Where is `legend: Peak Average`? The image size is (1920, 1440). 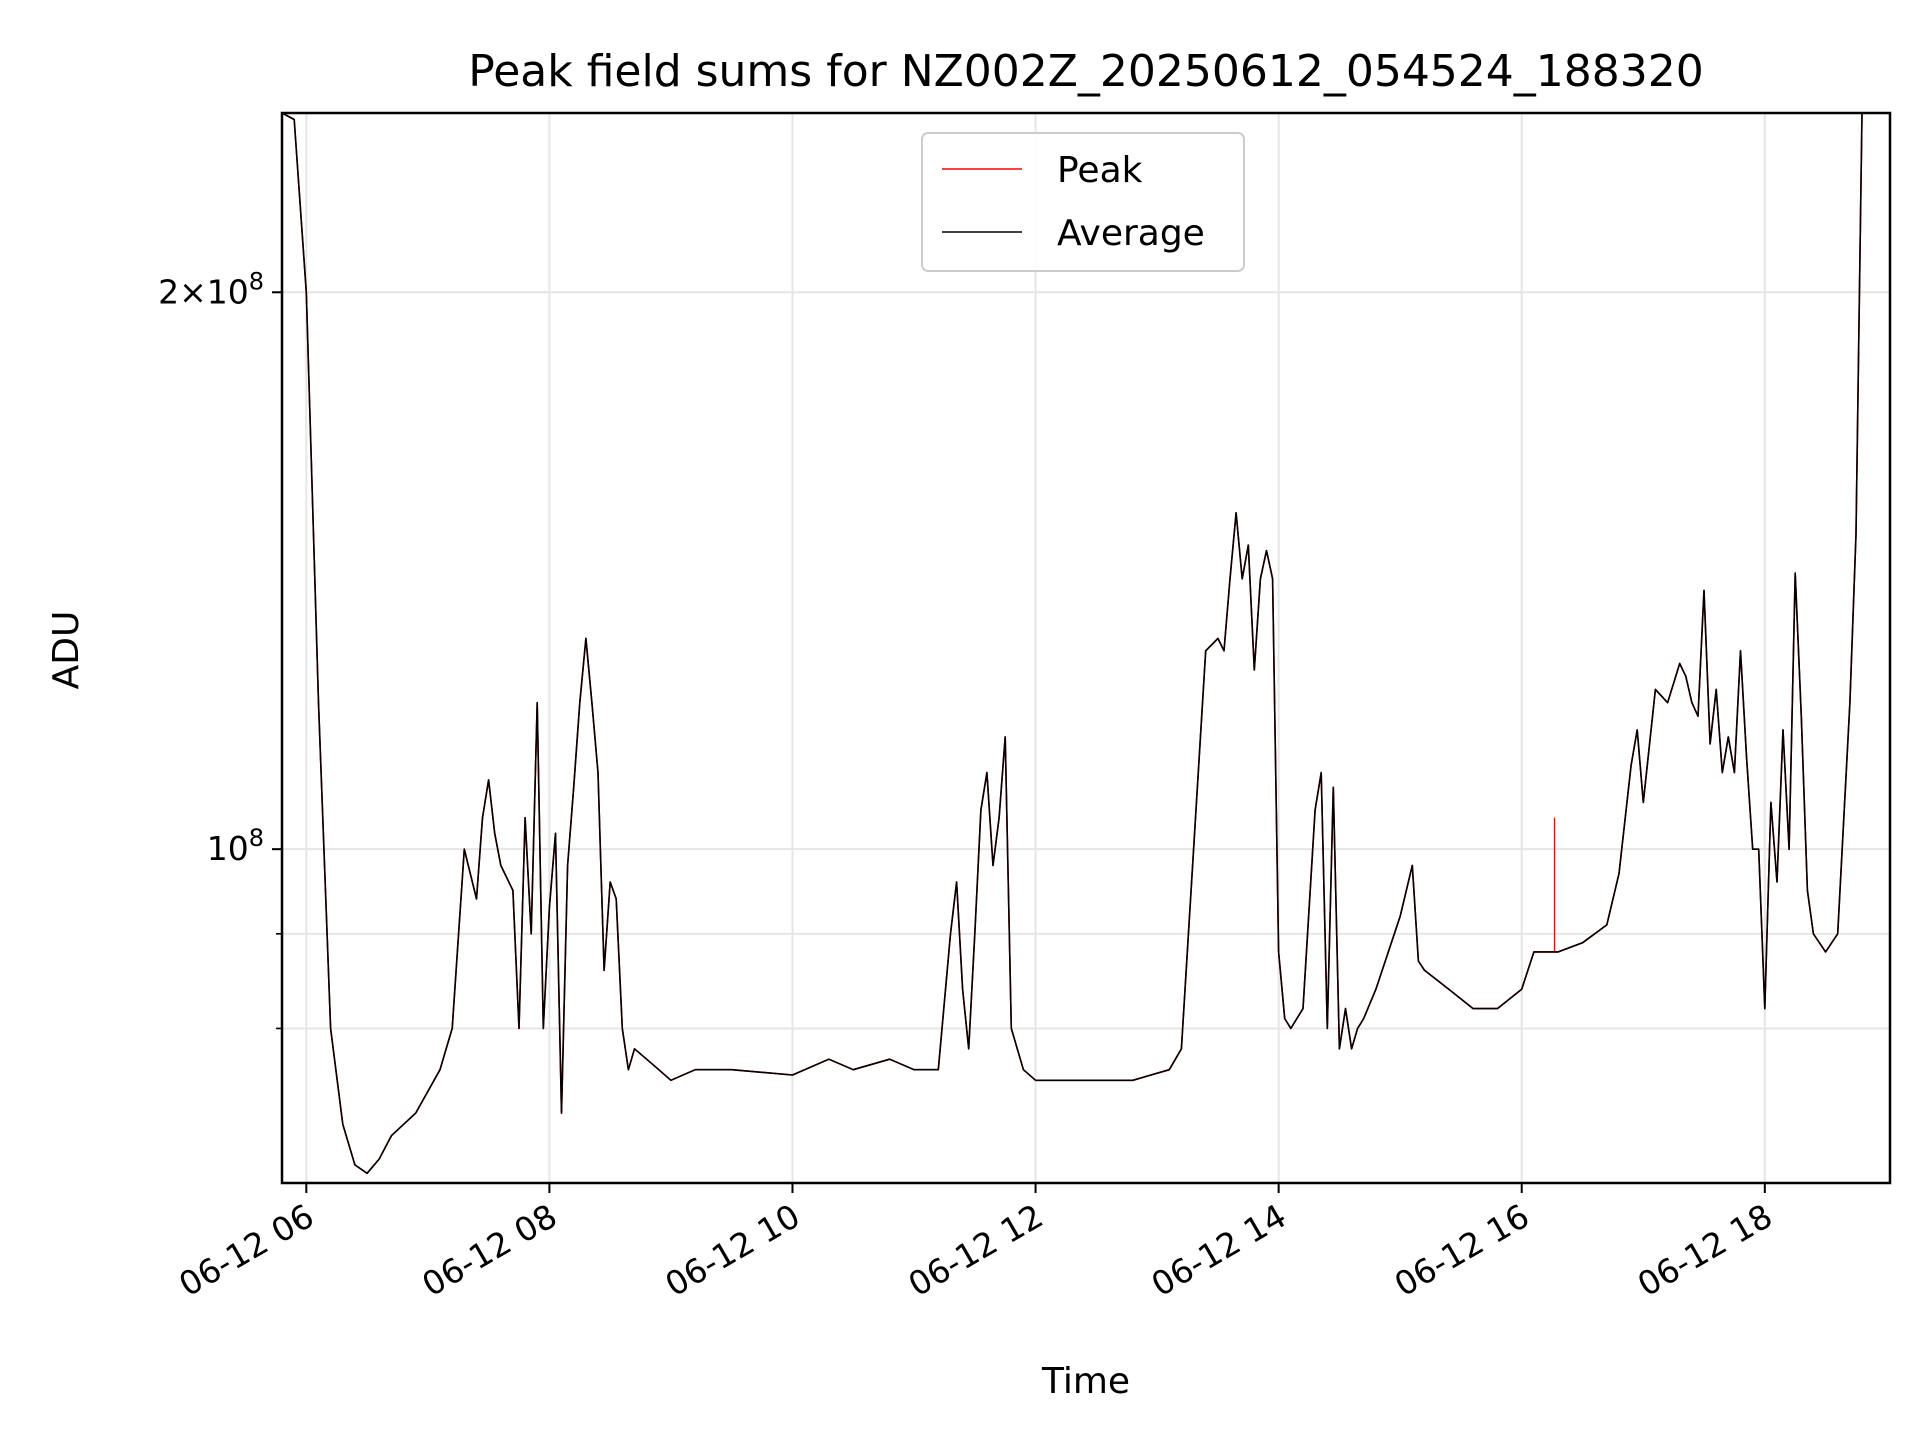
legend: Peak Average is located at coordinates (1083, 202).